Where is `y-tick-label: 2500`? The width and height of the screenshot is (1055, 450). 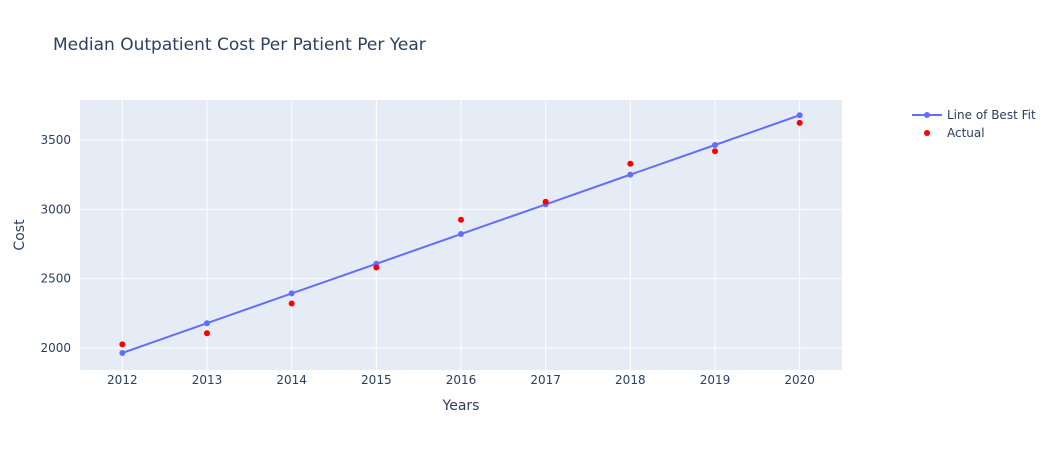
y-tick-label: 2500 is located at coordinates (55, 279).